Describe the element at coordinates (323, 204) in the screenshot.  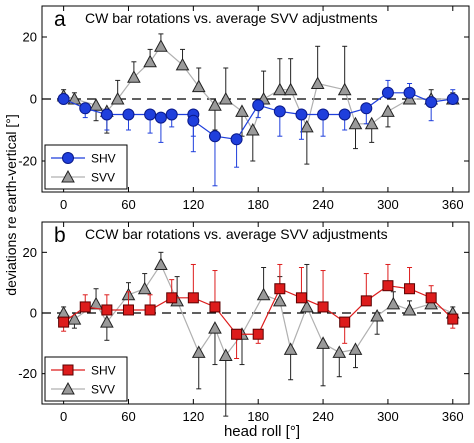
I see `x-tick-label: 240` at that location.